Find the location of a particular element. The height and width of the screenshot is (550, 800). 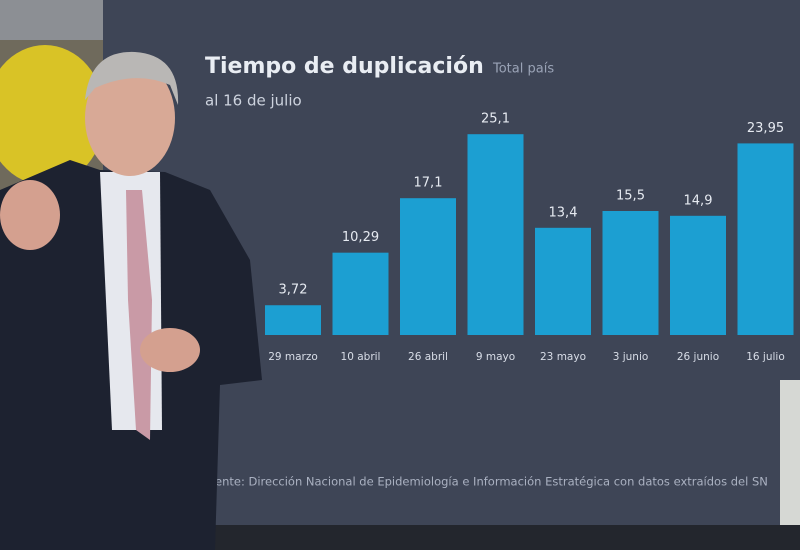

head is located at coordinates (130, 118).